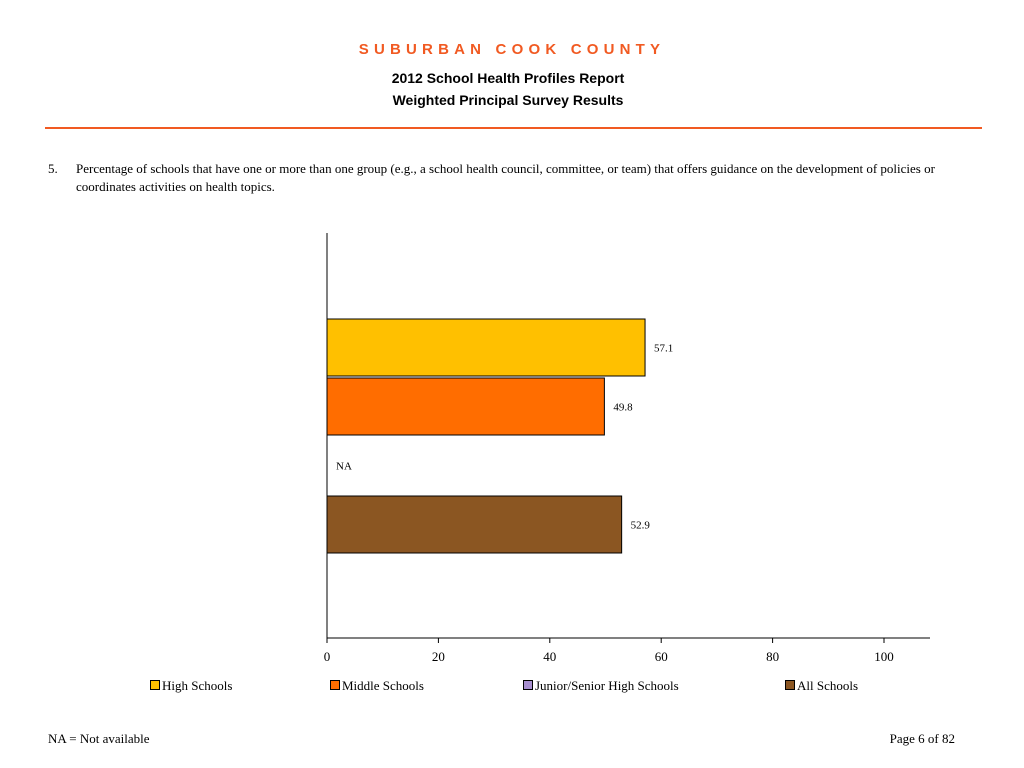  I want to click on bar-value-label: 52.9, so click(641, 526).